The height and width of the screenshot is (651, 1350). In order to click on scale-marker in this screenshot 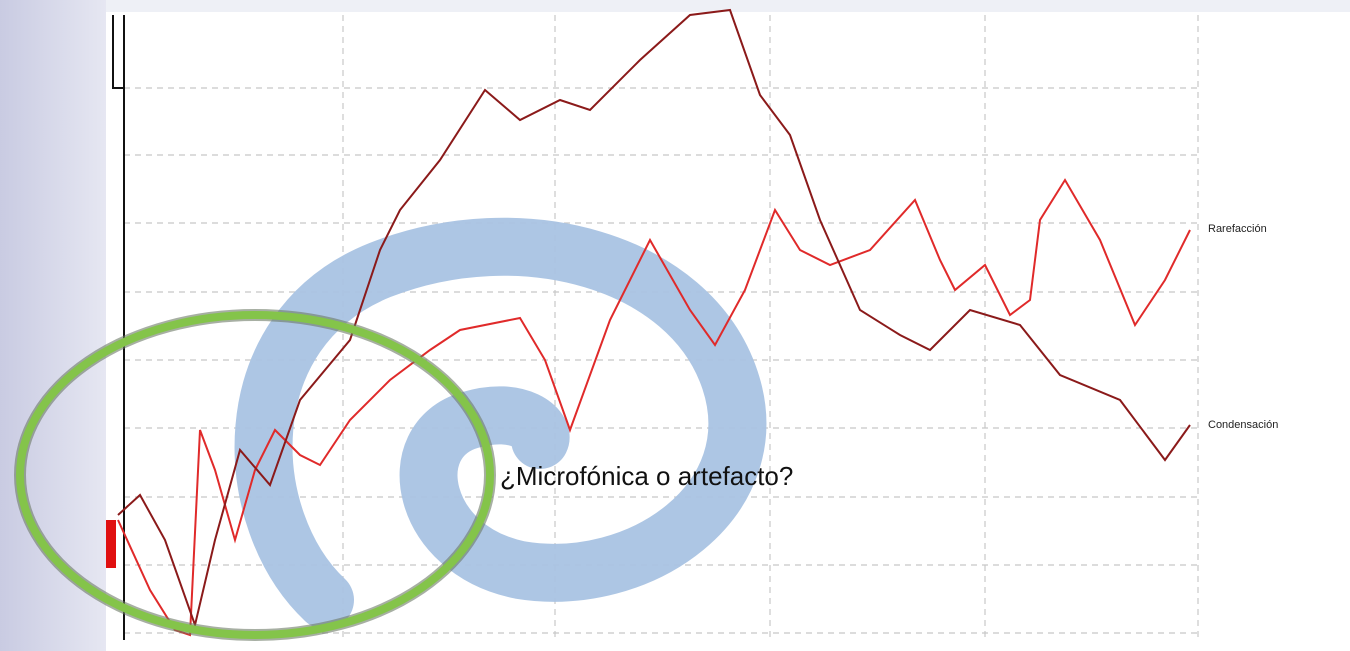, I will do `click(118, 52)`.